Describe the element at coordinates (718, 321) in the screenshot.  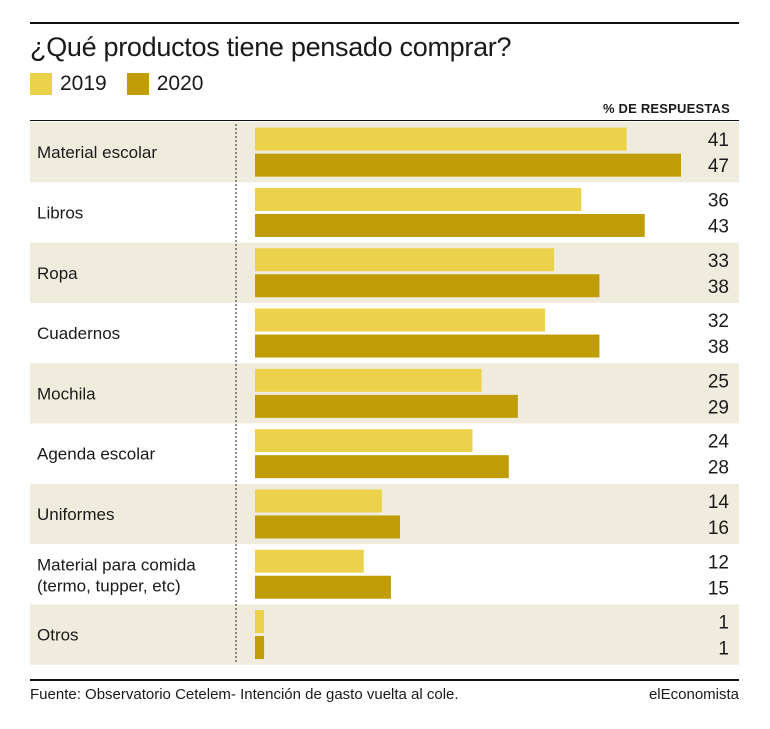
I see `value-label-2019: 32` at that location.